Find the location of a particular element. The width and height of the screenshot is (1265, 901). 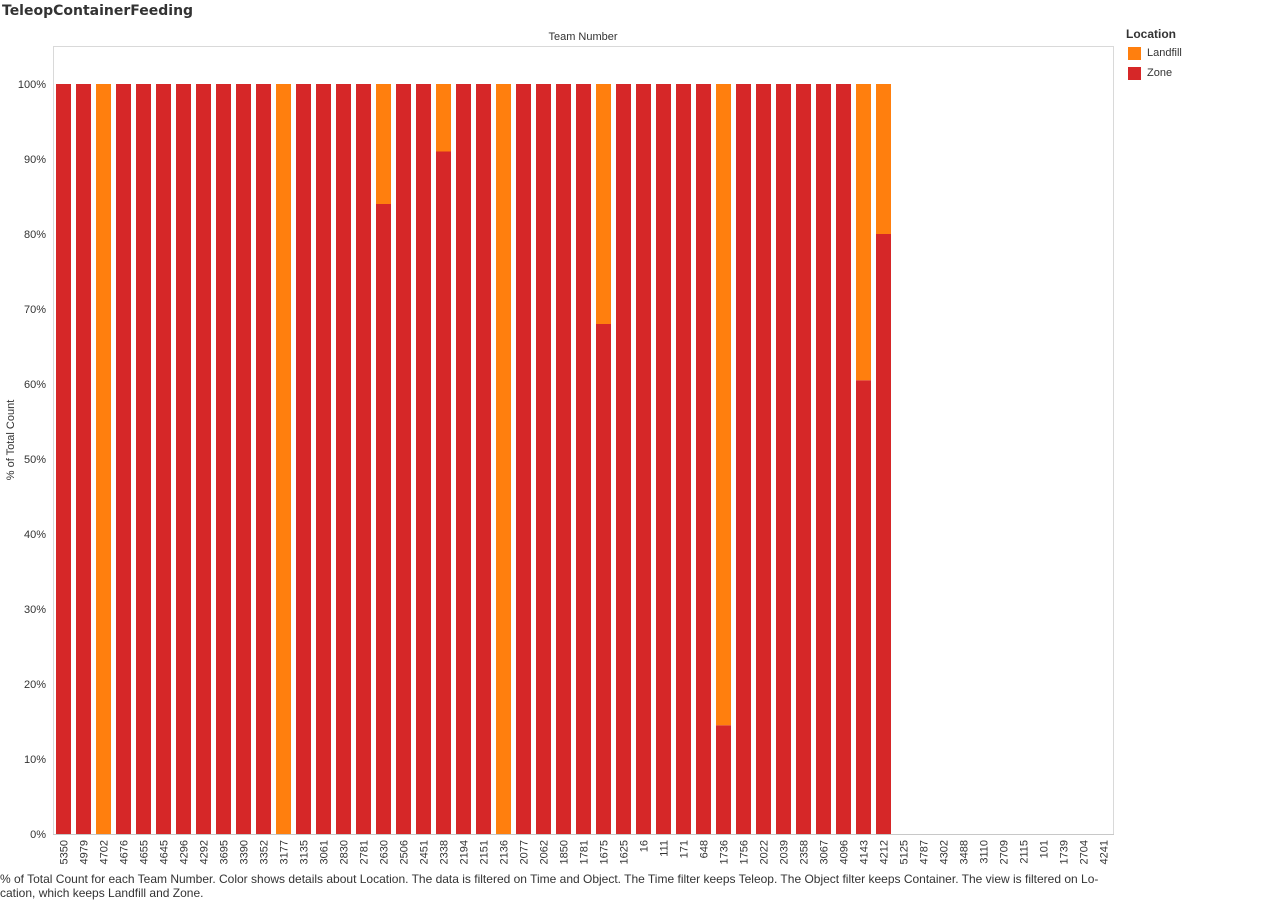

x-tick-label: 4979 is located at coordinates (85, 852).